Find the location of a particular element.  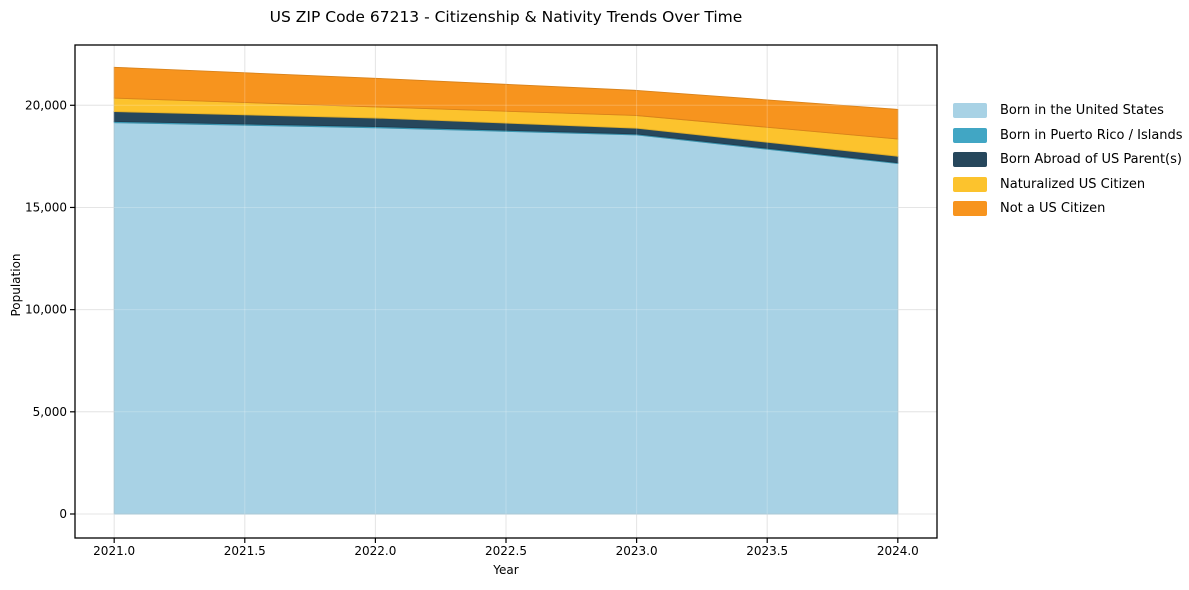

y-tick-label: 5,000 is located at coordinates (50, 412).